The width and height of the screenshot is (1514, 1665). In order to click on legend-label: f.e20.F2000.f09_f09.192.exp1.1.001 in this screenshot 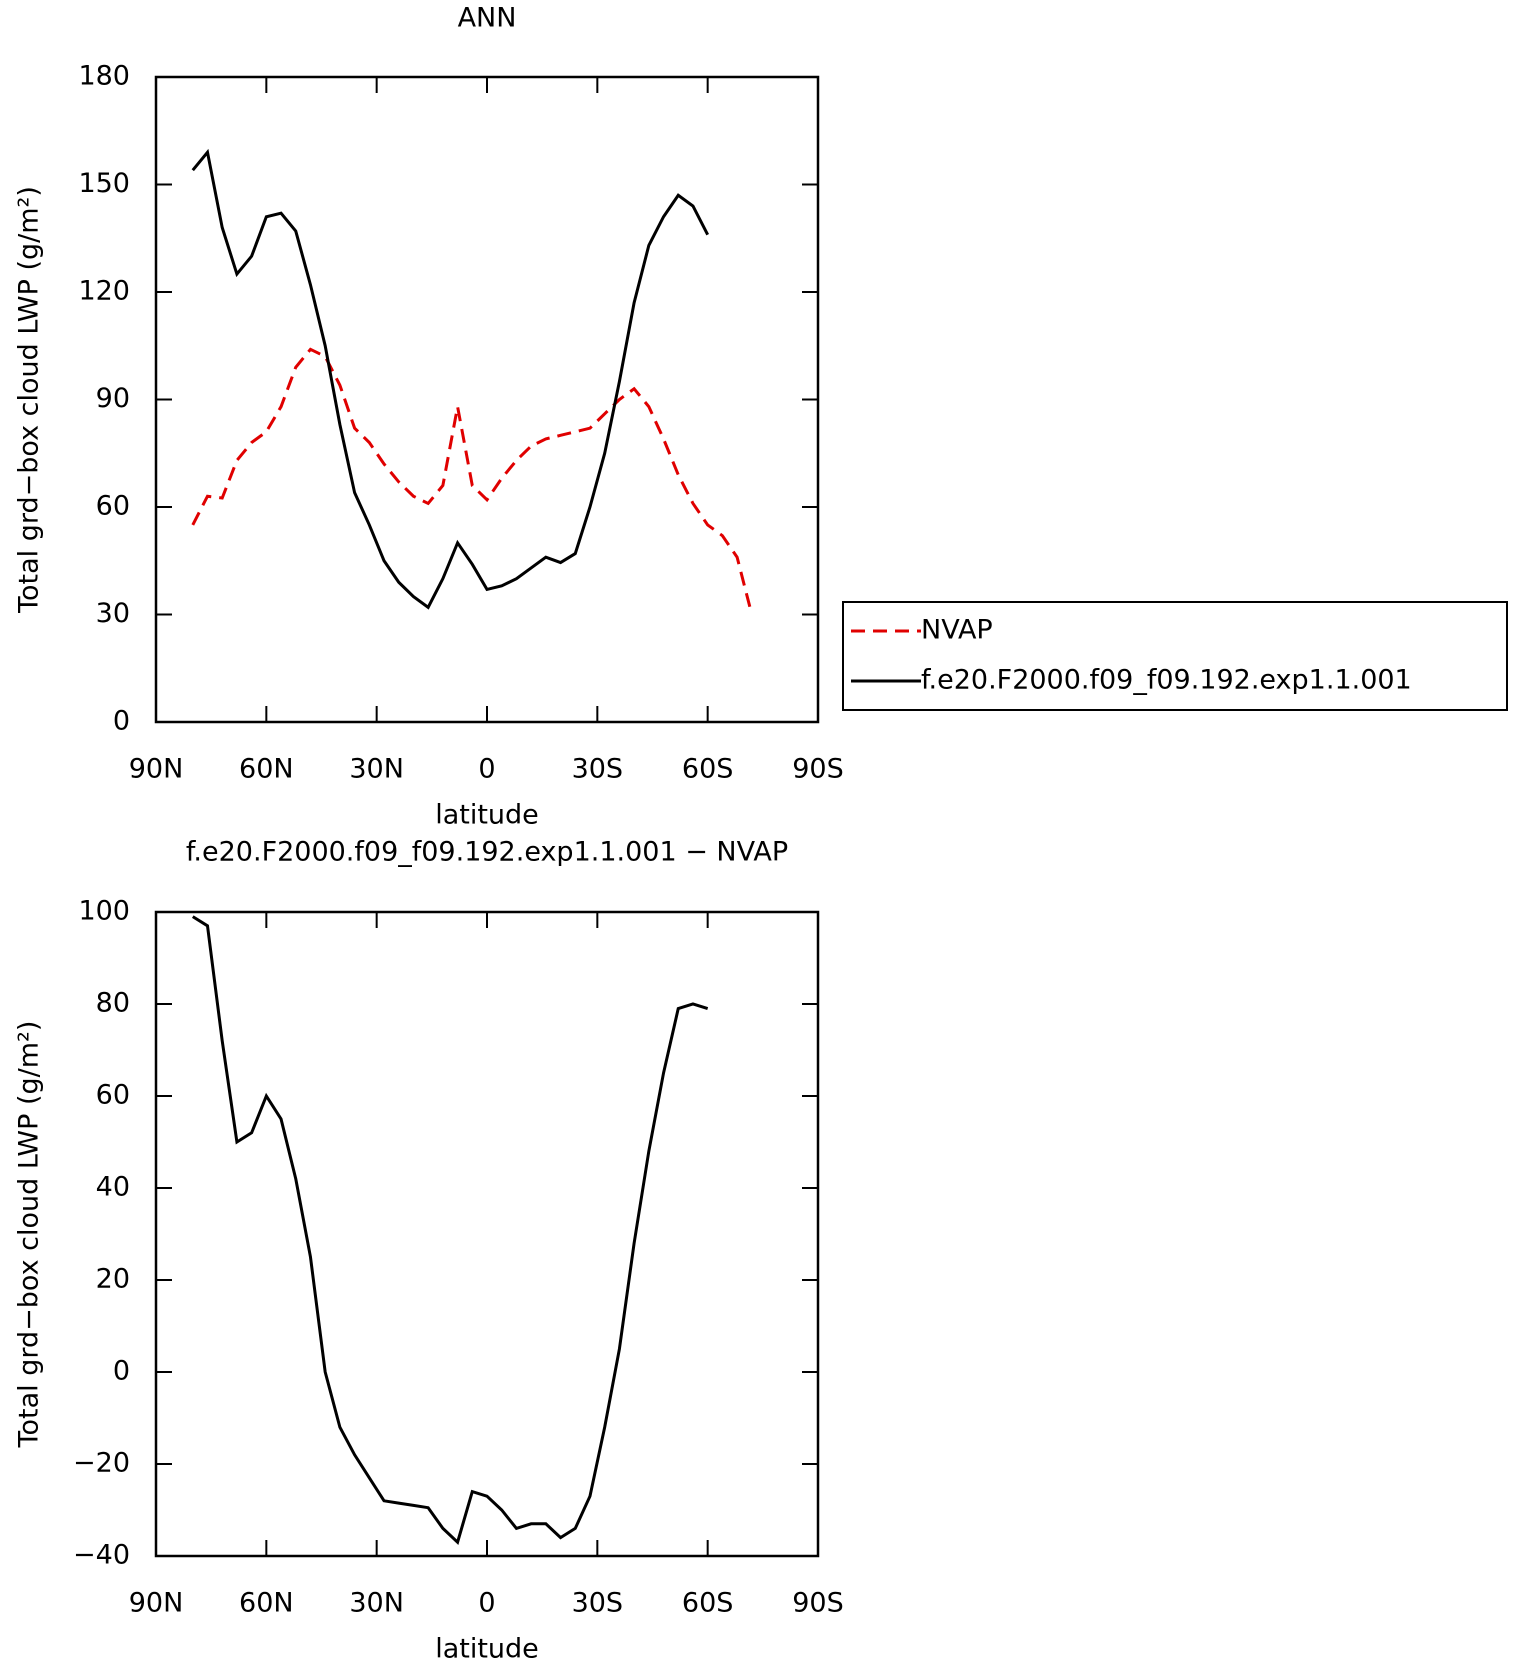, I will do `click(1166, 680)`.